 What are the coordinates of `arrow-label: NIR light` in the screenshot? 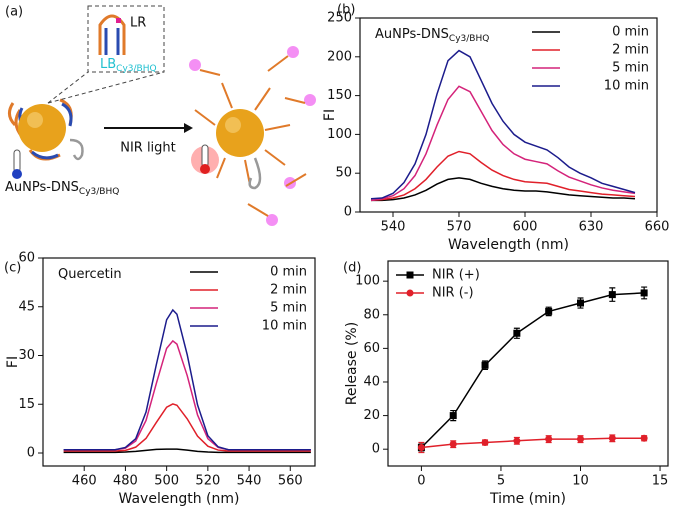 It's located at (148, 148).